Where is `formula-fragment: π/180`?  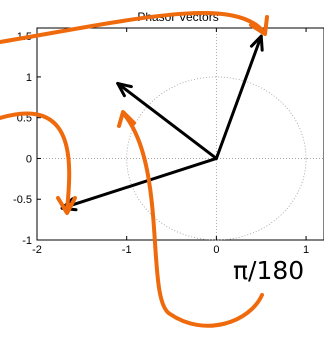 formula-fragment: π/180 is located at coordinates (268, 270).